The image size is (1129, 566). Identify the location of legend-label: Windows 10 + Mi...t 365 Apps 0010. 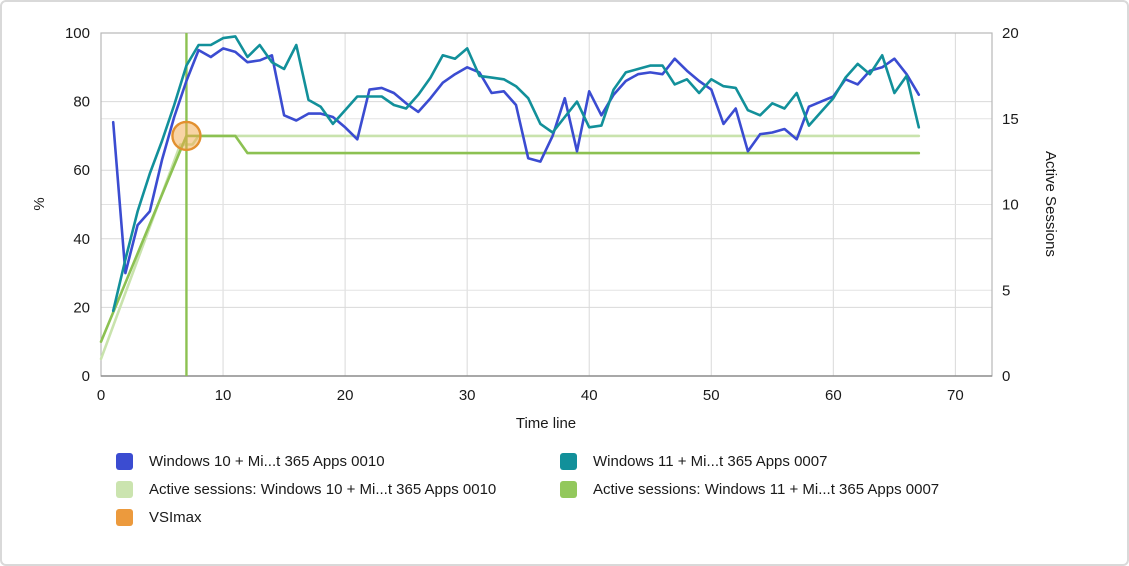
(267, 461).